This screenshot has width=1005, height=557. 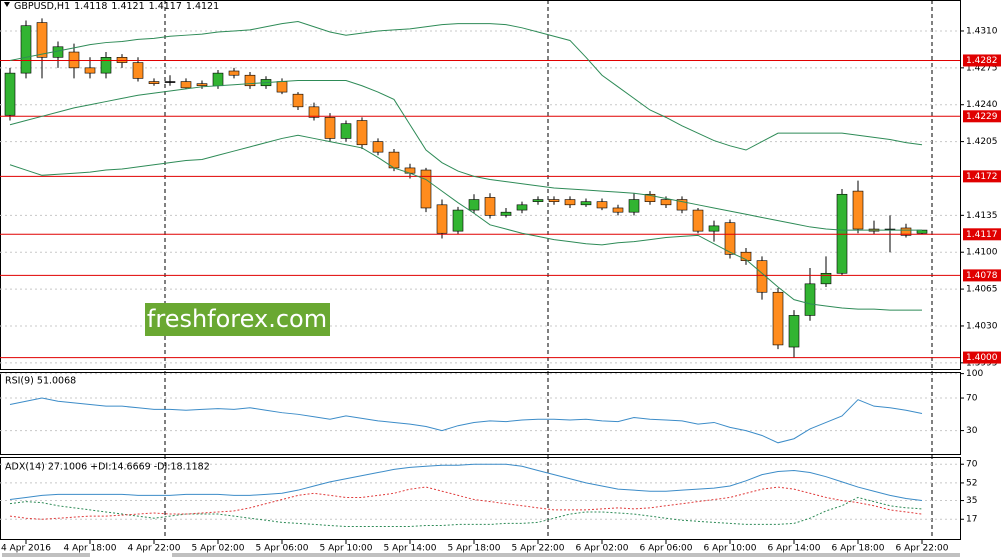 I want to click on ohlc-value: 1.4118, so click(x=90, y=6).